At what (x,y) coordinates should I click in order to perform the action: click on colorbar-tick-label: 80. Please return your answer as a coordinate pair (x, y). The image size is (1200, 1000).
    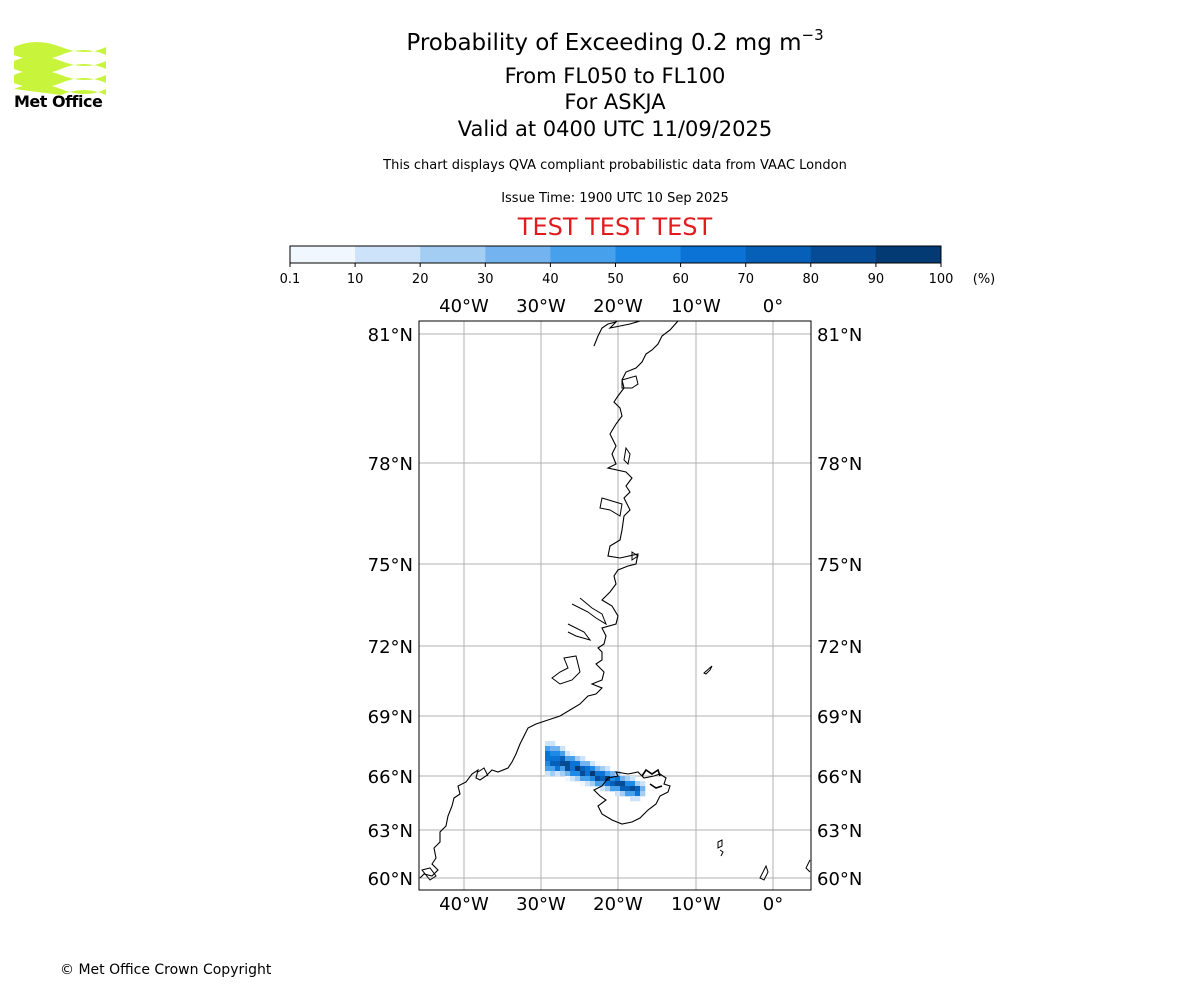
    Looking at the image, I should click on (811, 279).